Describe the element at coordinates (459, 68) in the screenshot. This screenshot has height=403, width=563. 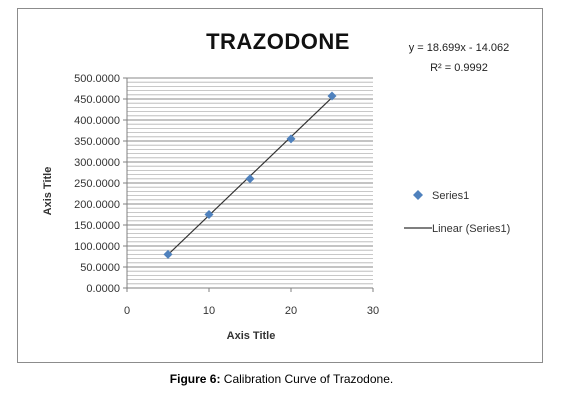
I see `trendline-r-squared: R² = 0.9992` at that location.